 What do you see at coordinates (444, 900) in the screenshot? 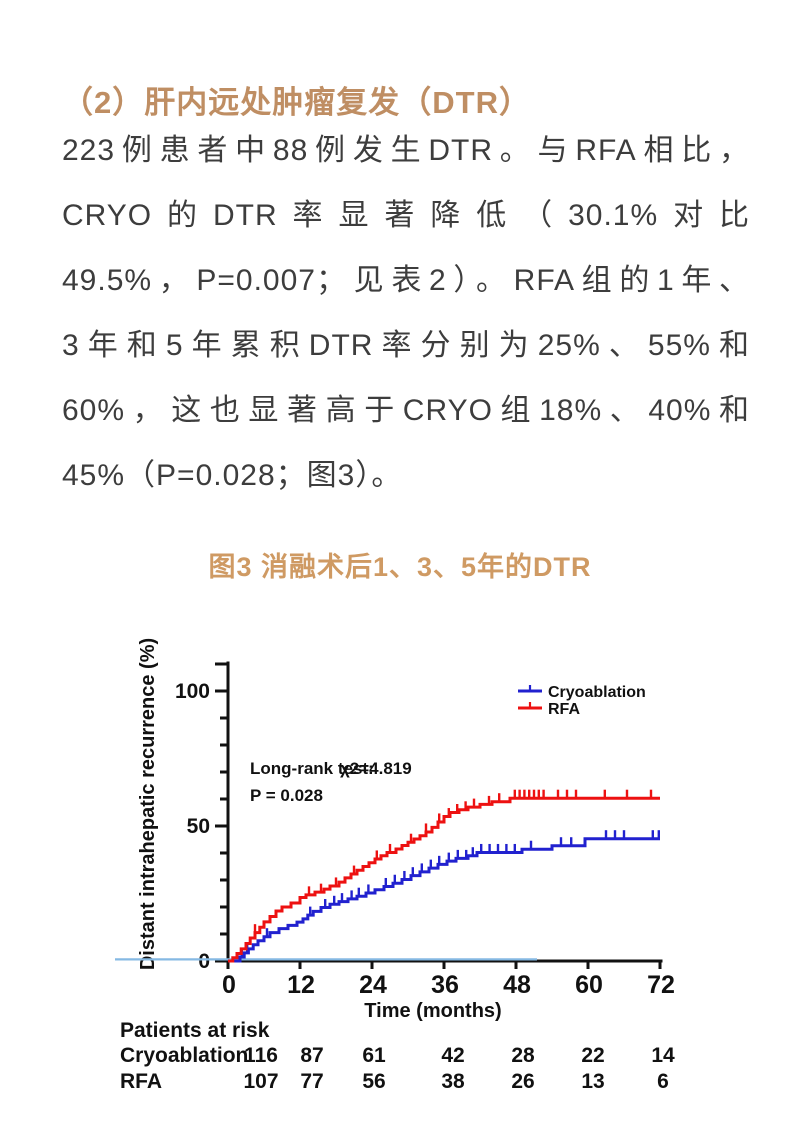
I see `curve-cryoablation` at bounding box center [444, 900].